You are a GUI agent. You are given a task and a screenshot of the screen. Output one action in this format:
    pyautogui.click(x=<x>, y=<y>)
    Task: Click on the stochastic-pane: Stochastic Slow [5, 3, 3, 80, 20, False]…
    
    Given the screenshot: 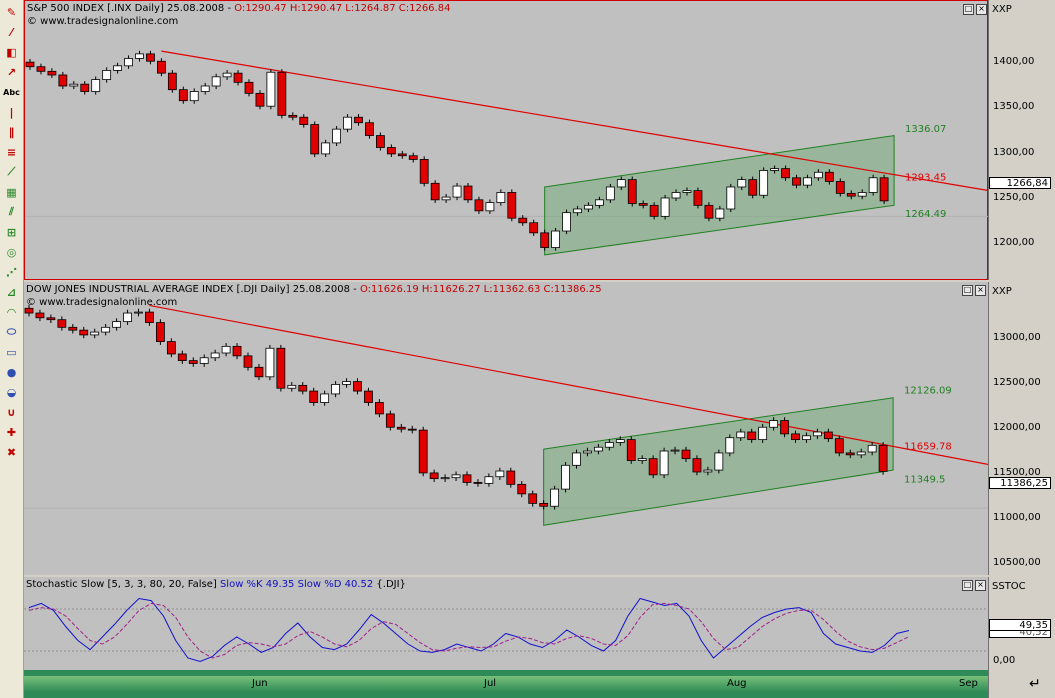 What is the action you would take?
    pyautogui.click(x=506, y=623)
    